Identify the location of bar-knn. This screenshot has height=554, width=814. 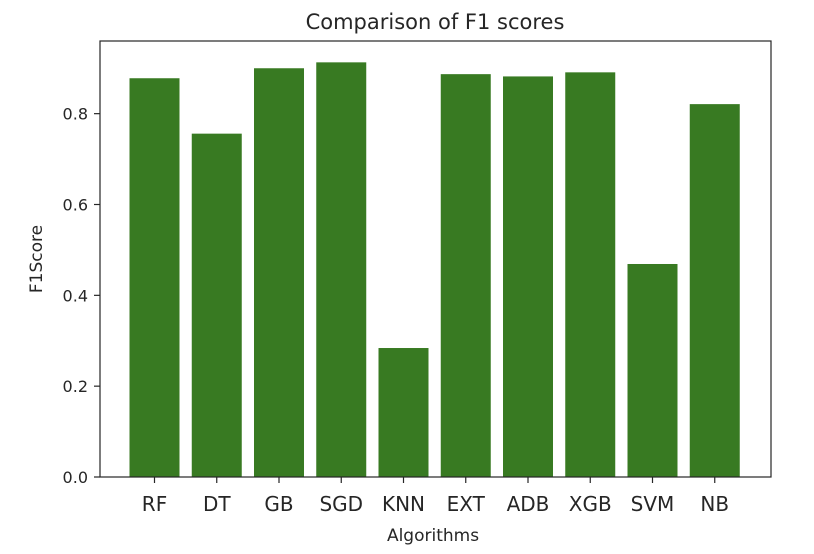
(403, 412).